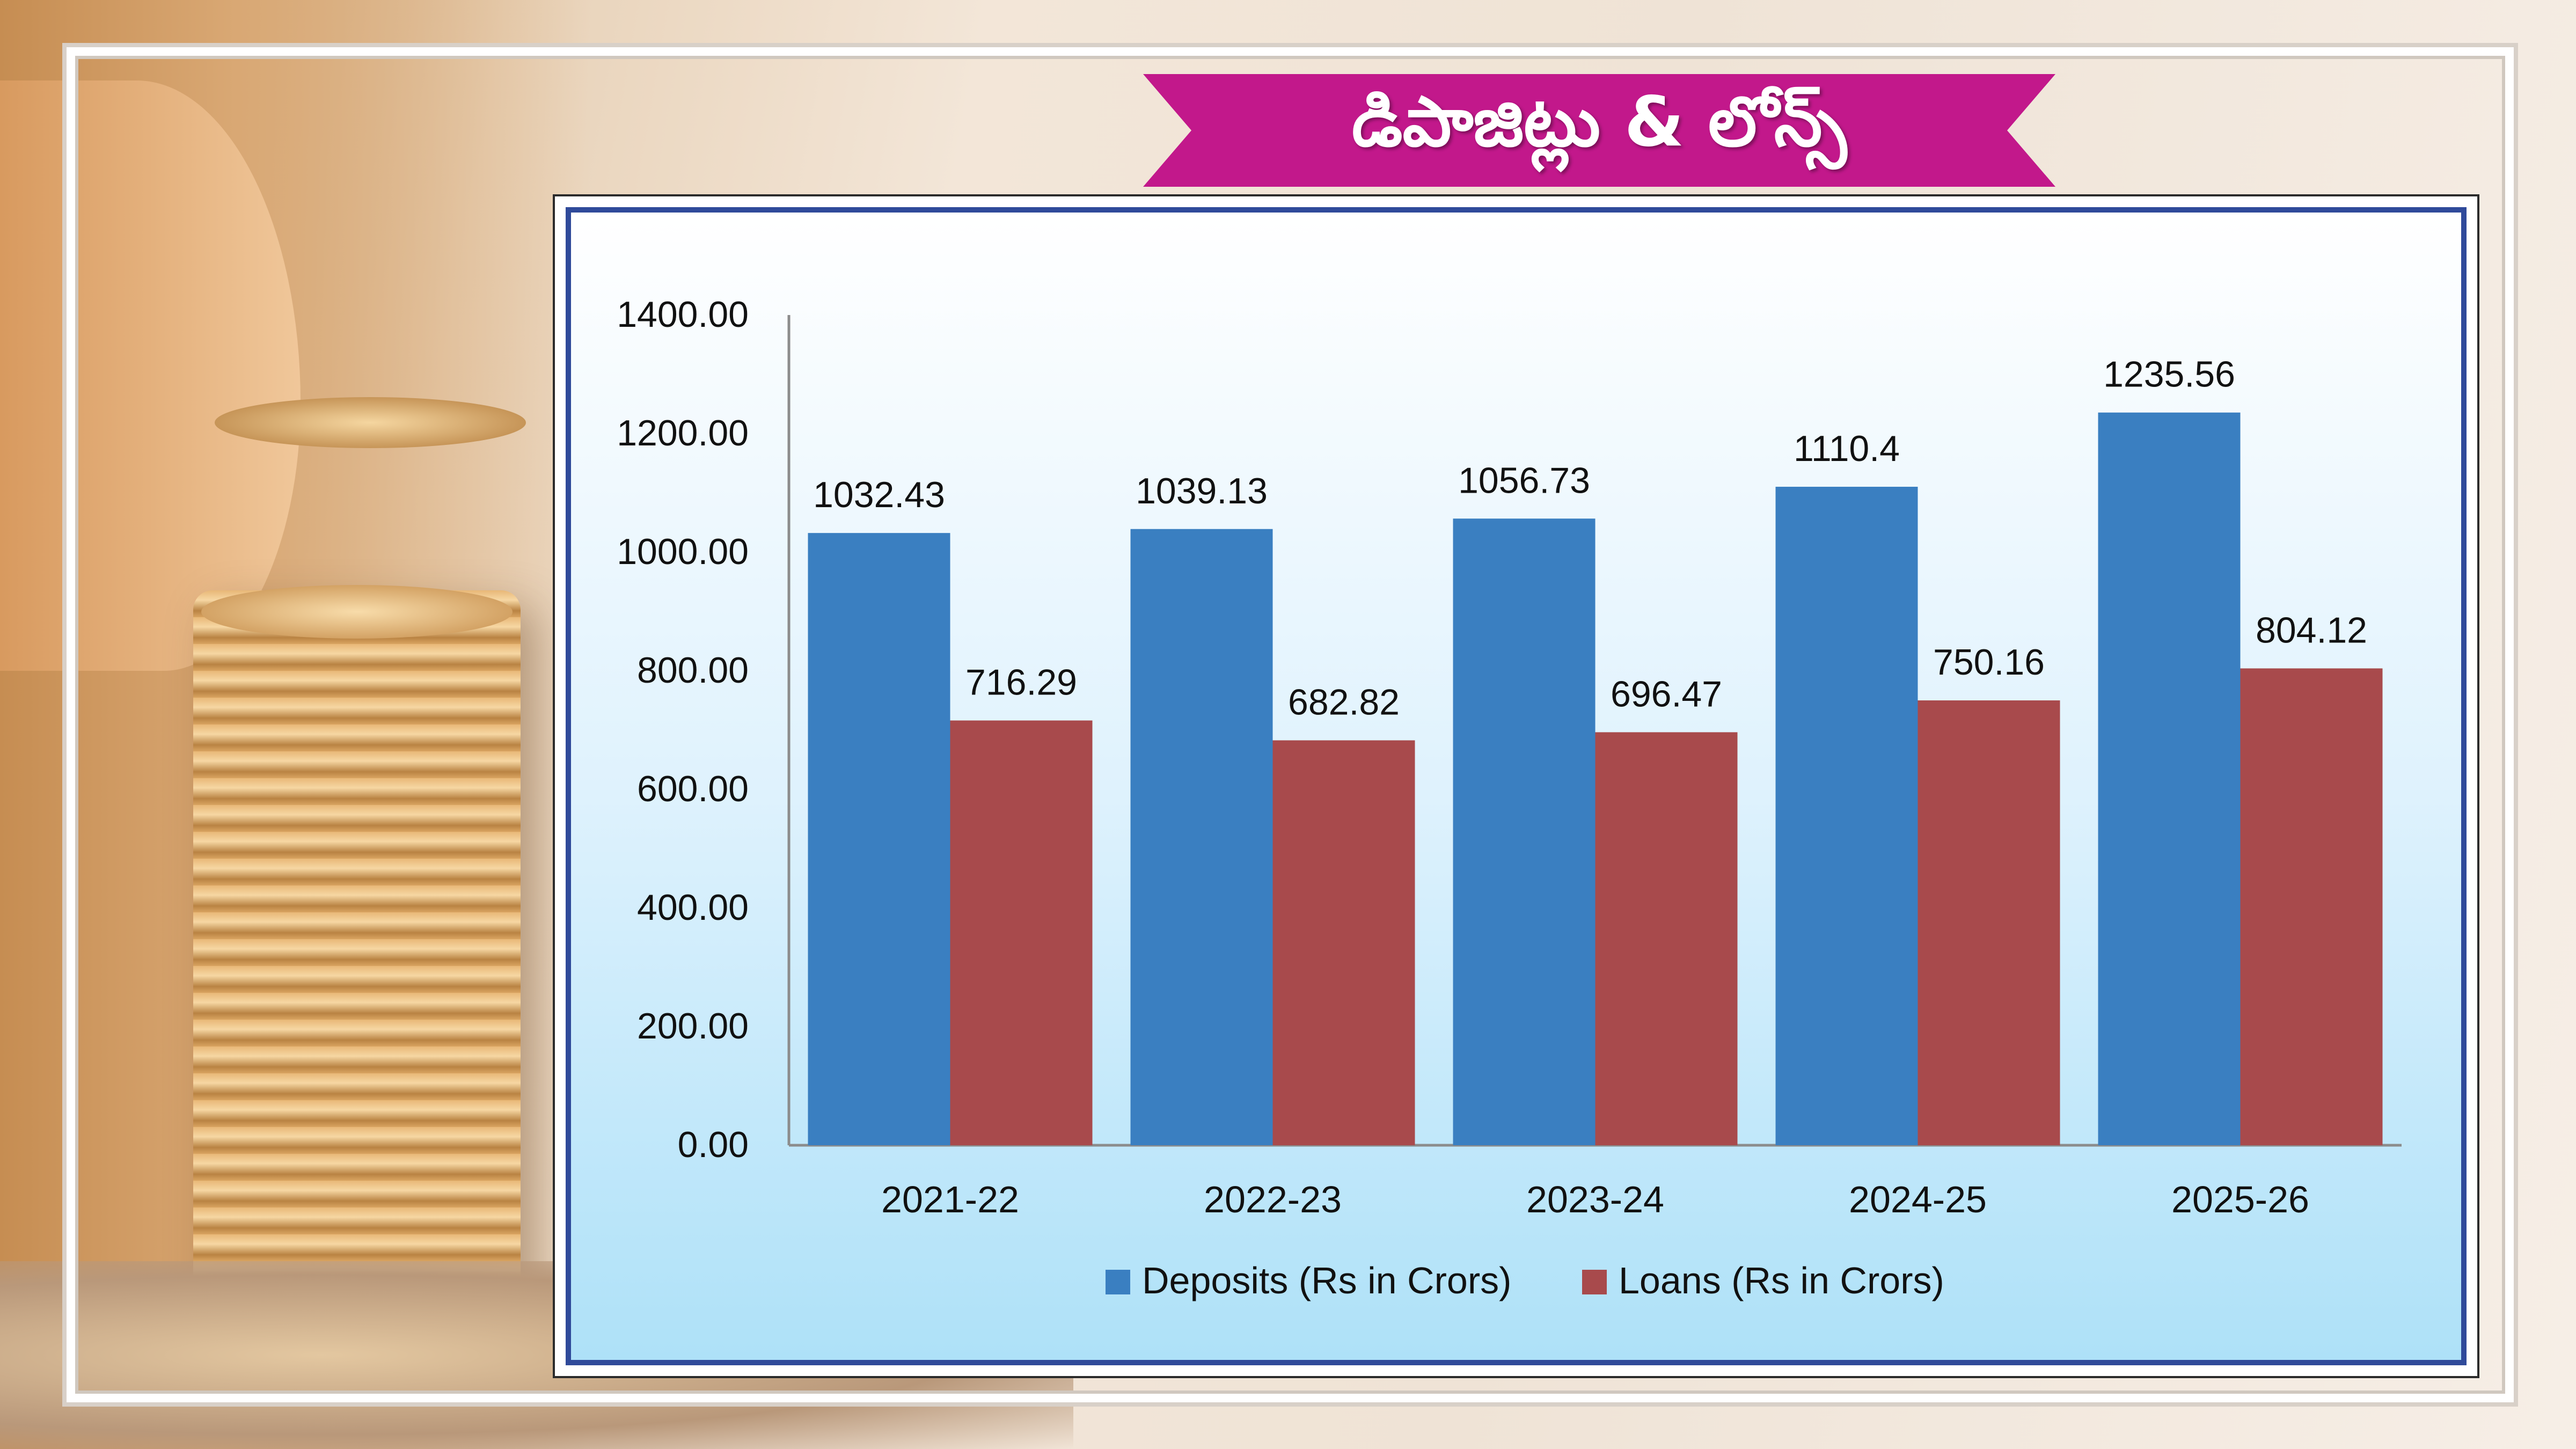 The width and height of the screenshot is (2576, 1449). Describe the element at coordinates (1118, 1282) in the screenshot. I see `legend-swatch-deposits` at that location.